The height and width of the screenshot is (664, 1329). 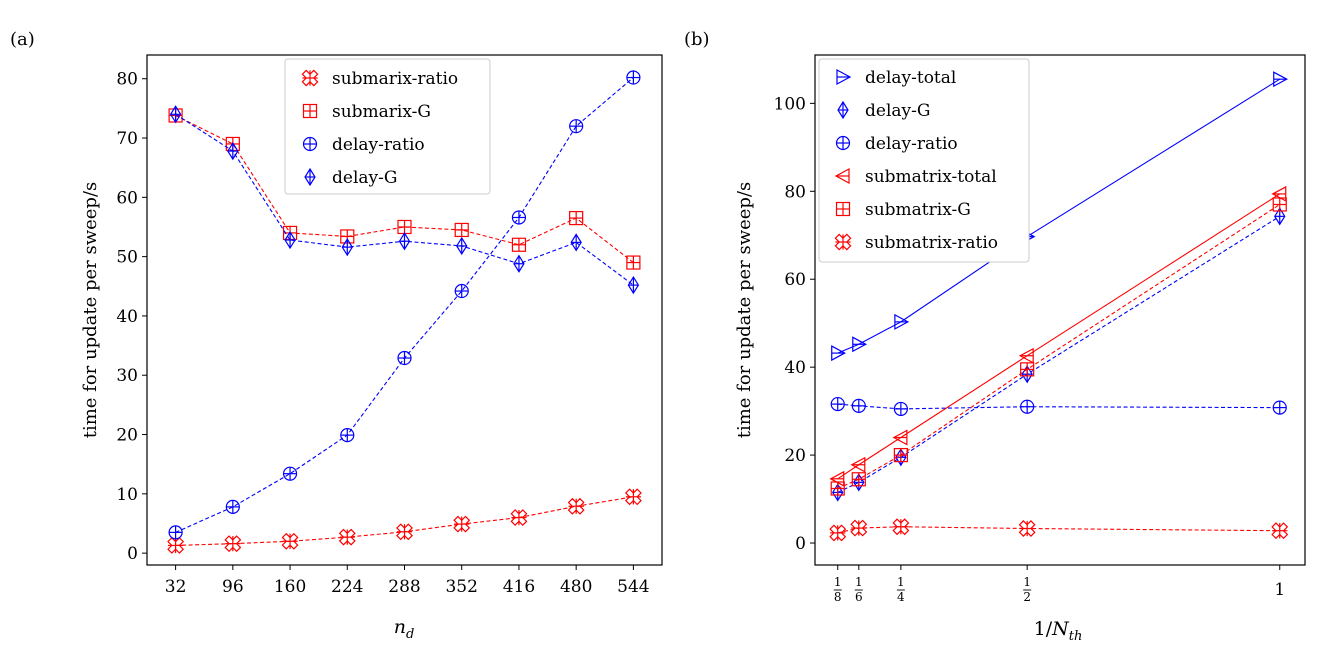 I want to click on legend-label: delay-total, so click(x=910, y=78).